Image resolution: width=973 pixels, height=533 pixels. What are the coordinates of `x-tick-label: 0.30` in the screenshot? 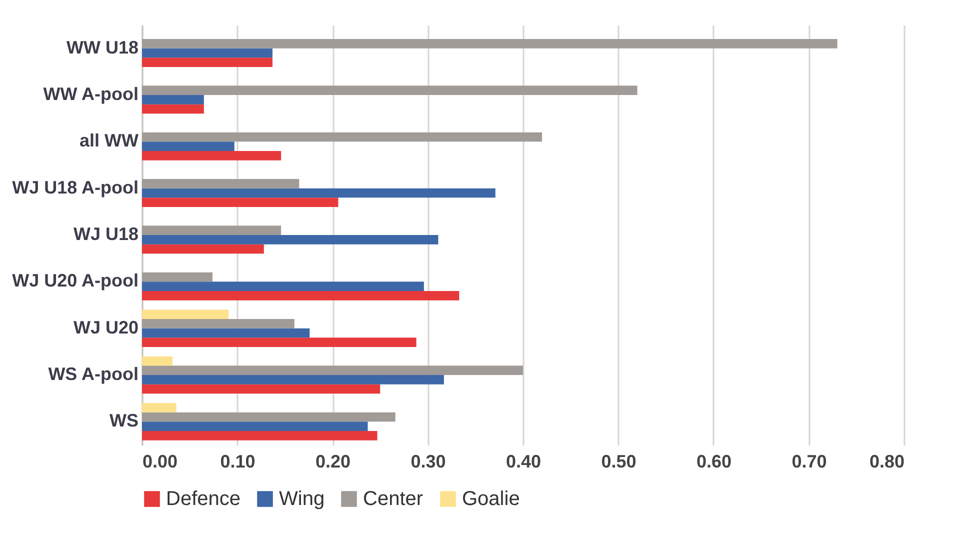 It's located at (428, 462).